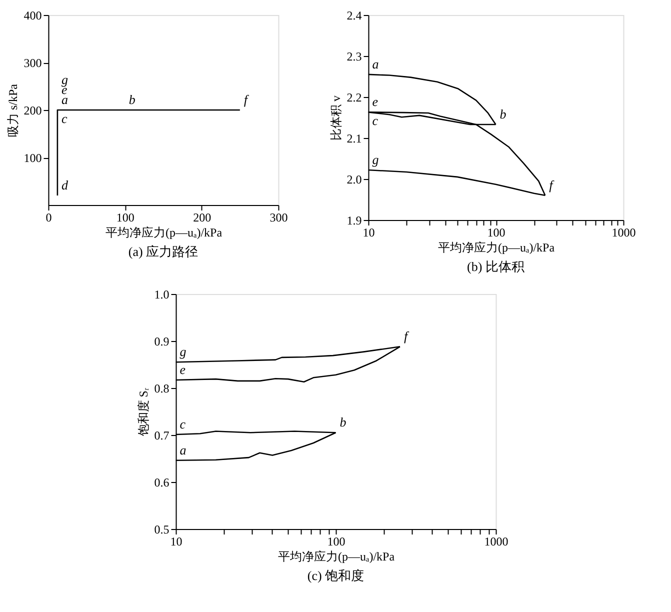 The width and height of the screenshot is (671, 612). I want to click on y-tick-label: 1.9, so click(354, 221).